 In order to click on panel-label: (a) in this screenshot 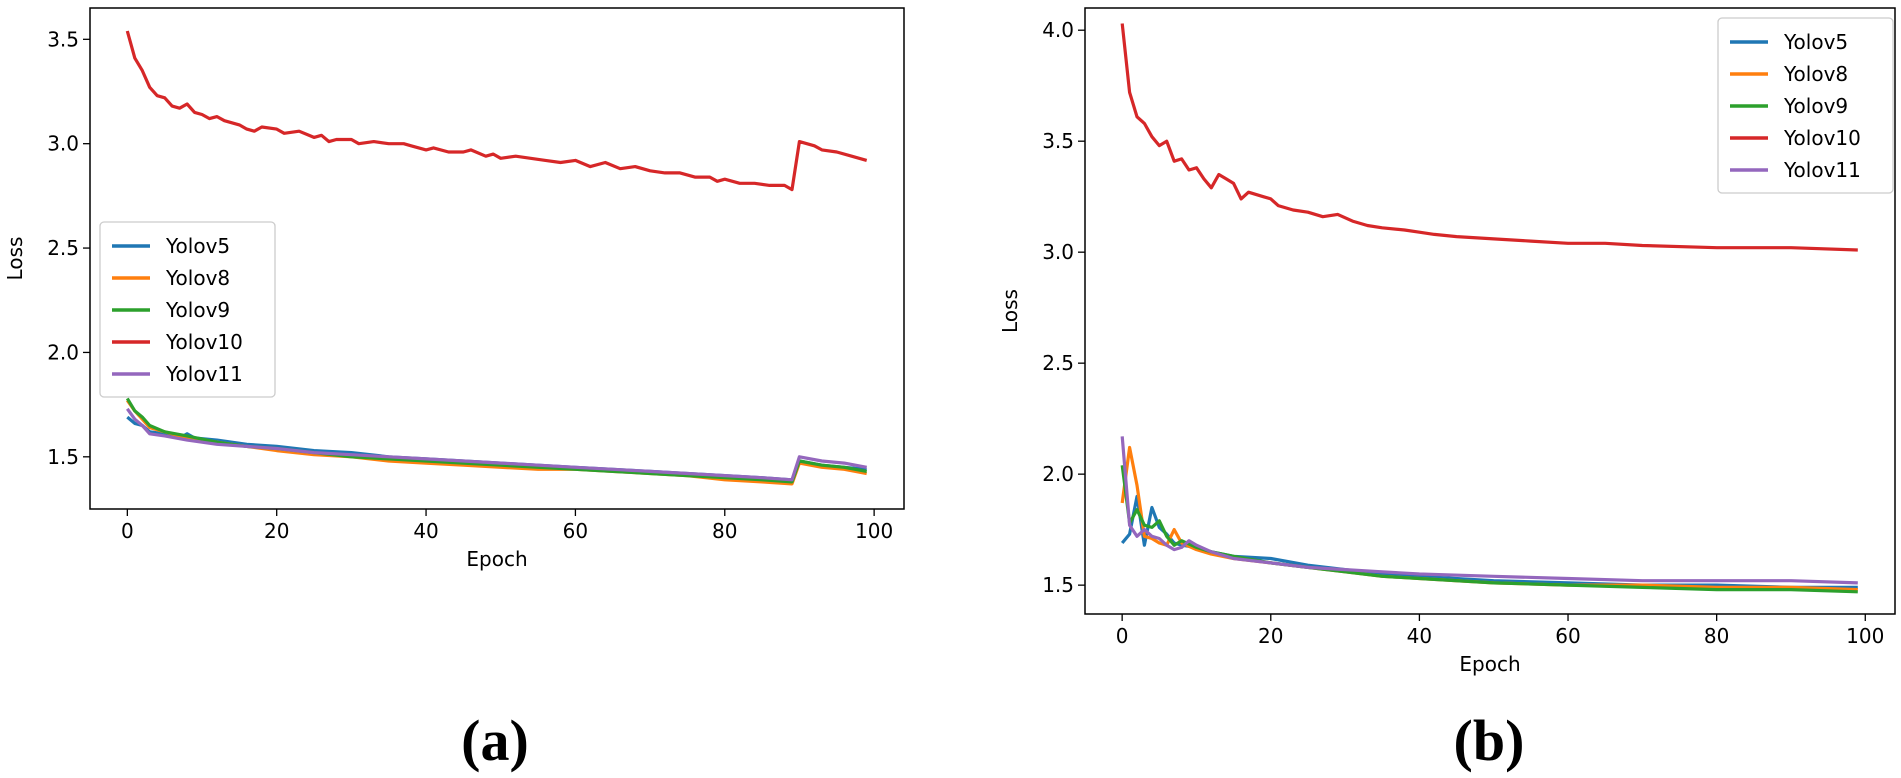, I will do `click(495, 740)`.